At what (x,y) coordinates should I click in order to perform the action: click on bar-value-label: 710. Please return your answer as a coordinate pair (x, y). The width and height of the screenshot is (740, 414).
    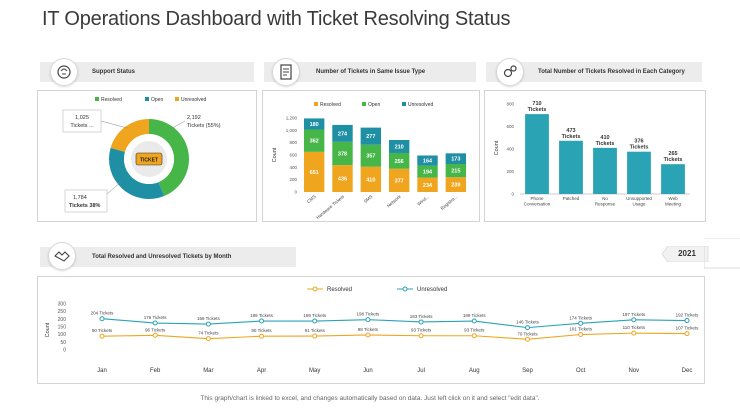
    Looking at the image, I should click on (536, 104).